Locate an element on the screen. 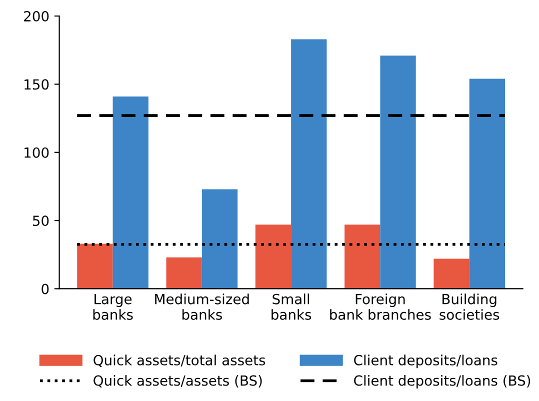  y-tick-label: 150 is located at coordinates (36, 84).